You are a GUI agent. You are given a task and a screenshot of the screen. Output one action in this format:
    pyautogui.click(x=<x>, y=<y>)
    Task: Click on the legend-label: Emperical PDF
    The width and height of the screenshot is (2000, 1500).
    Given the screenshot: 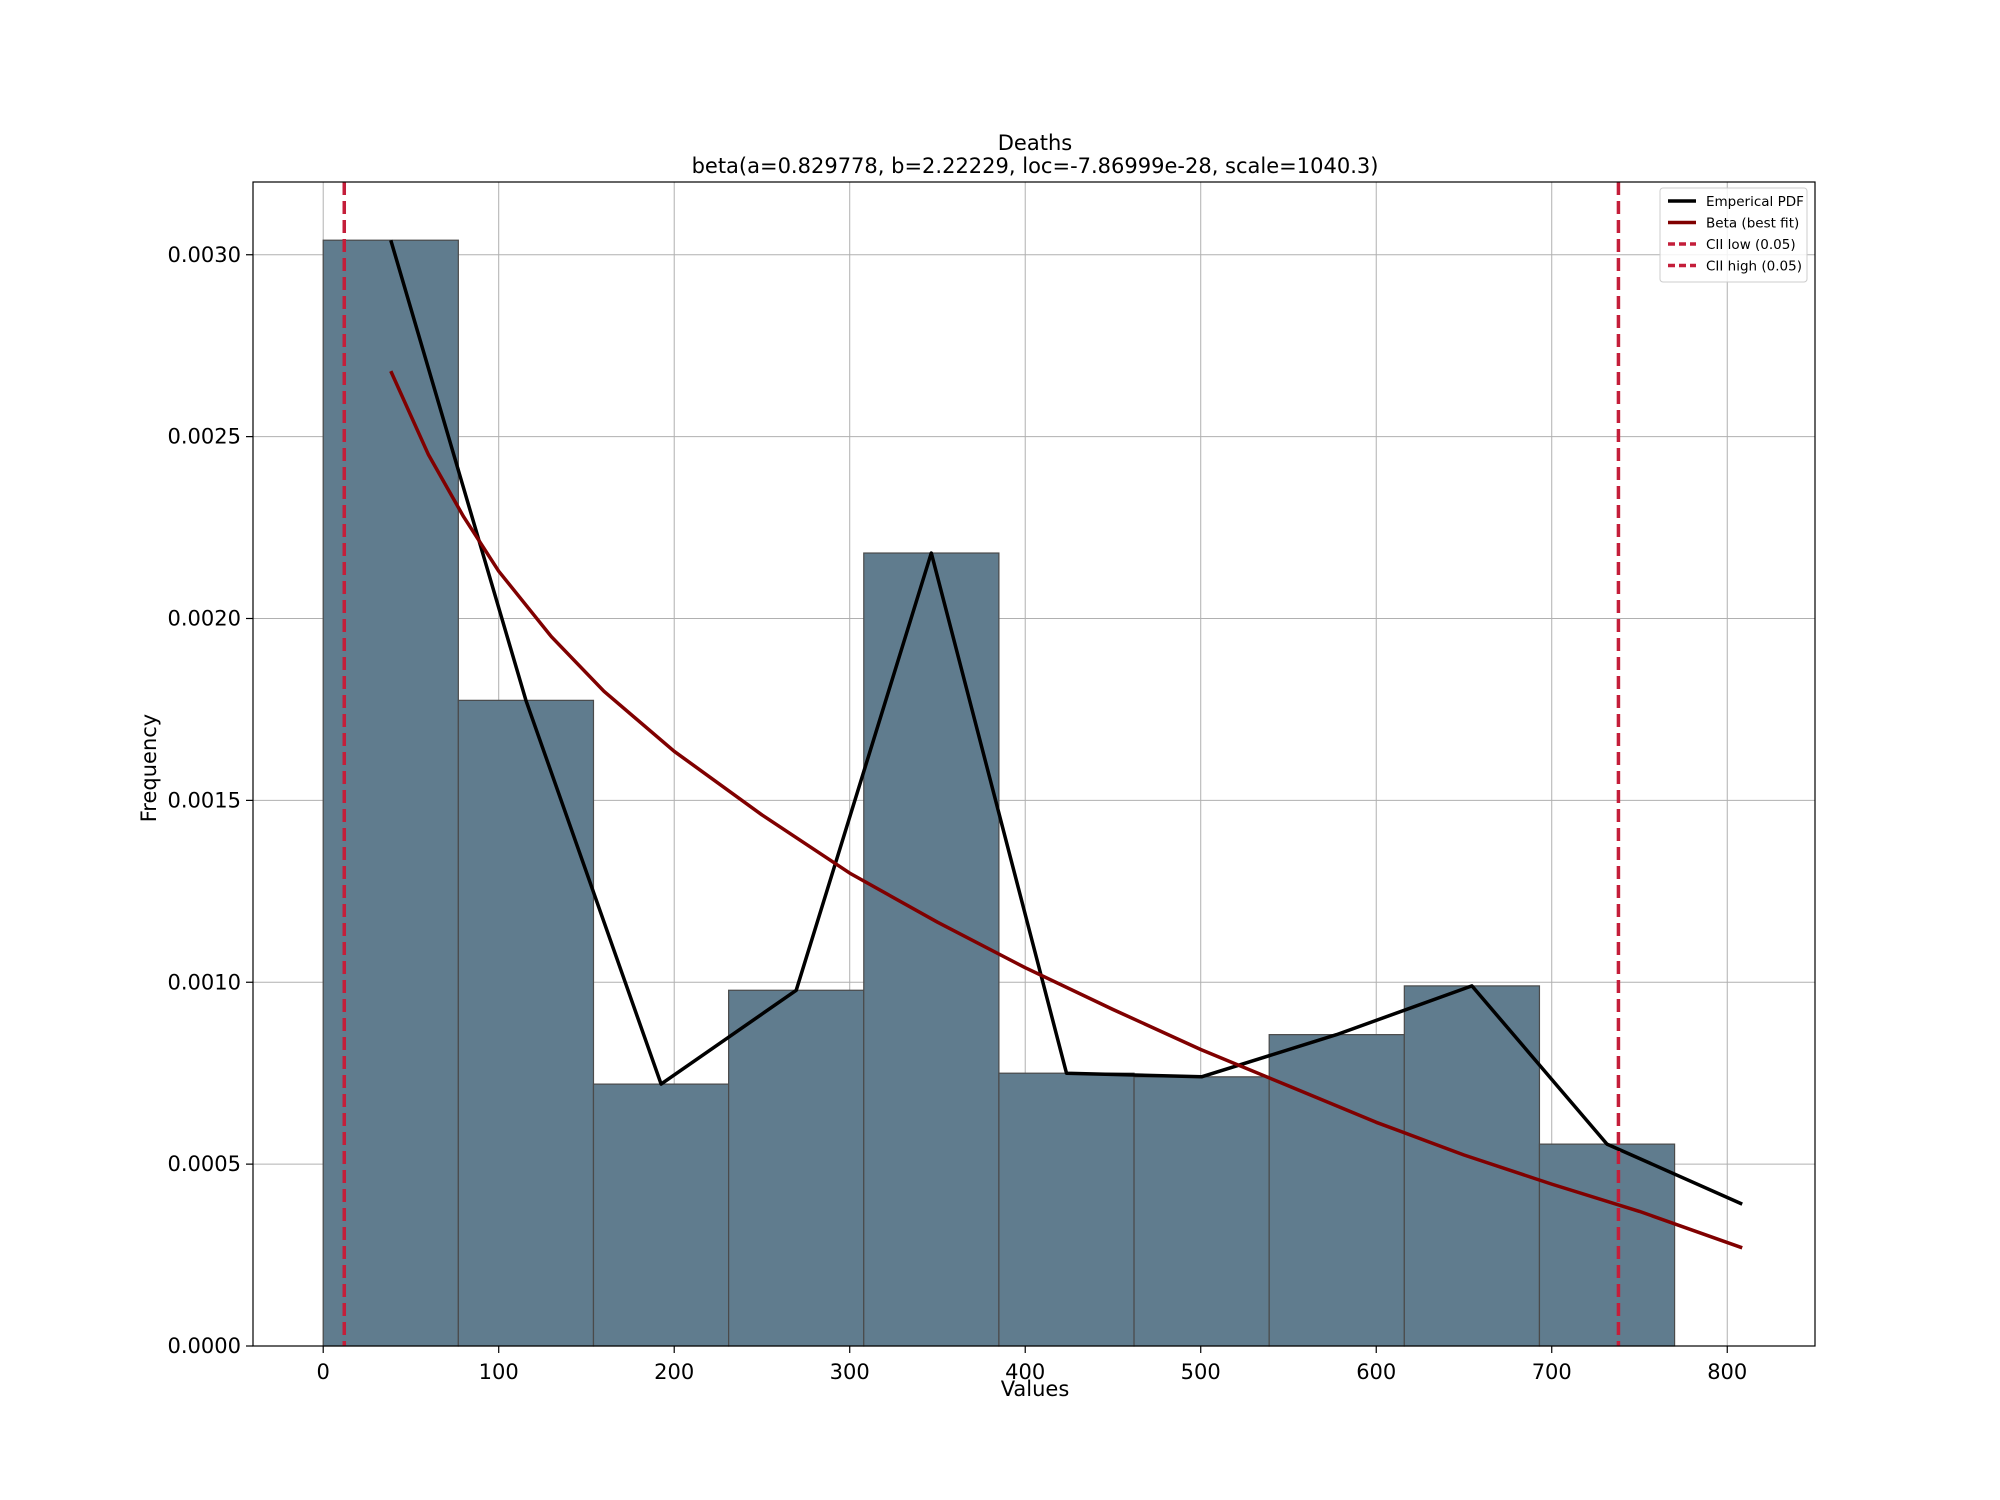 What is the action you would take?
    pyautogui.click(x=1755, y=202)
    